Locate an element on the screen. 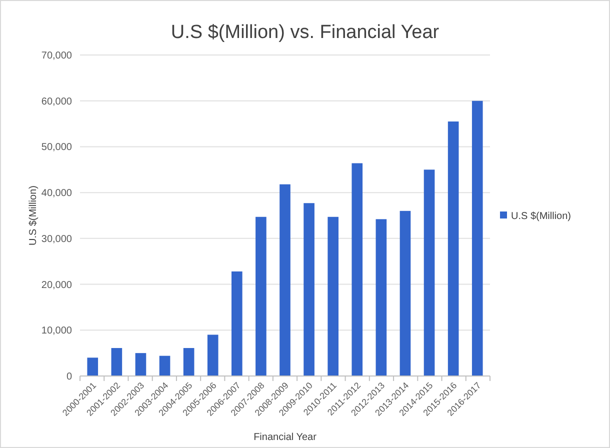 The height and width of the screenshot is (448, 610). x-axis-title: Financial Year is located at coordinates (286, 437).